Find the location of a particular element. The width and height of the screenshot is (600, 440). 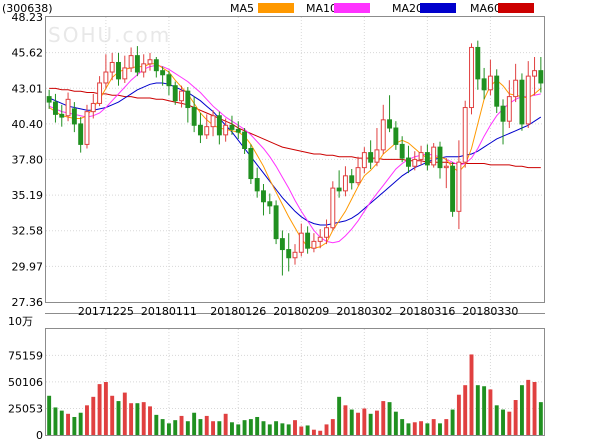

date-tick-label: 20180209 is located at coordinates (301, 311).